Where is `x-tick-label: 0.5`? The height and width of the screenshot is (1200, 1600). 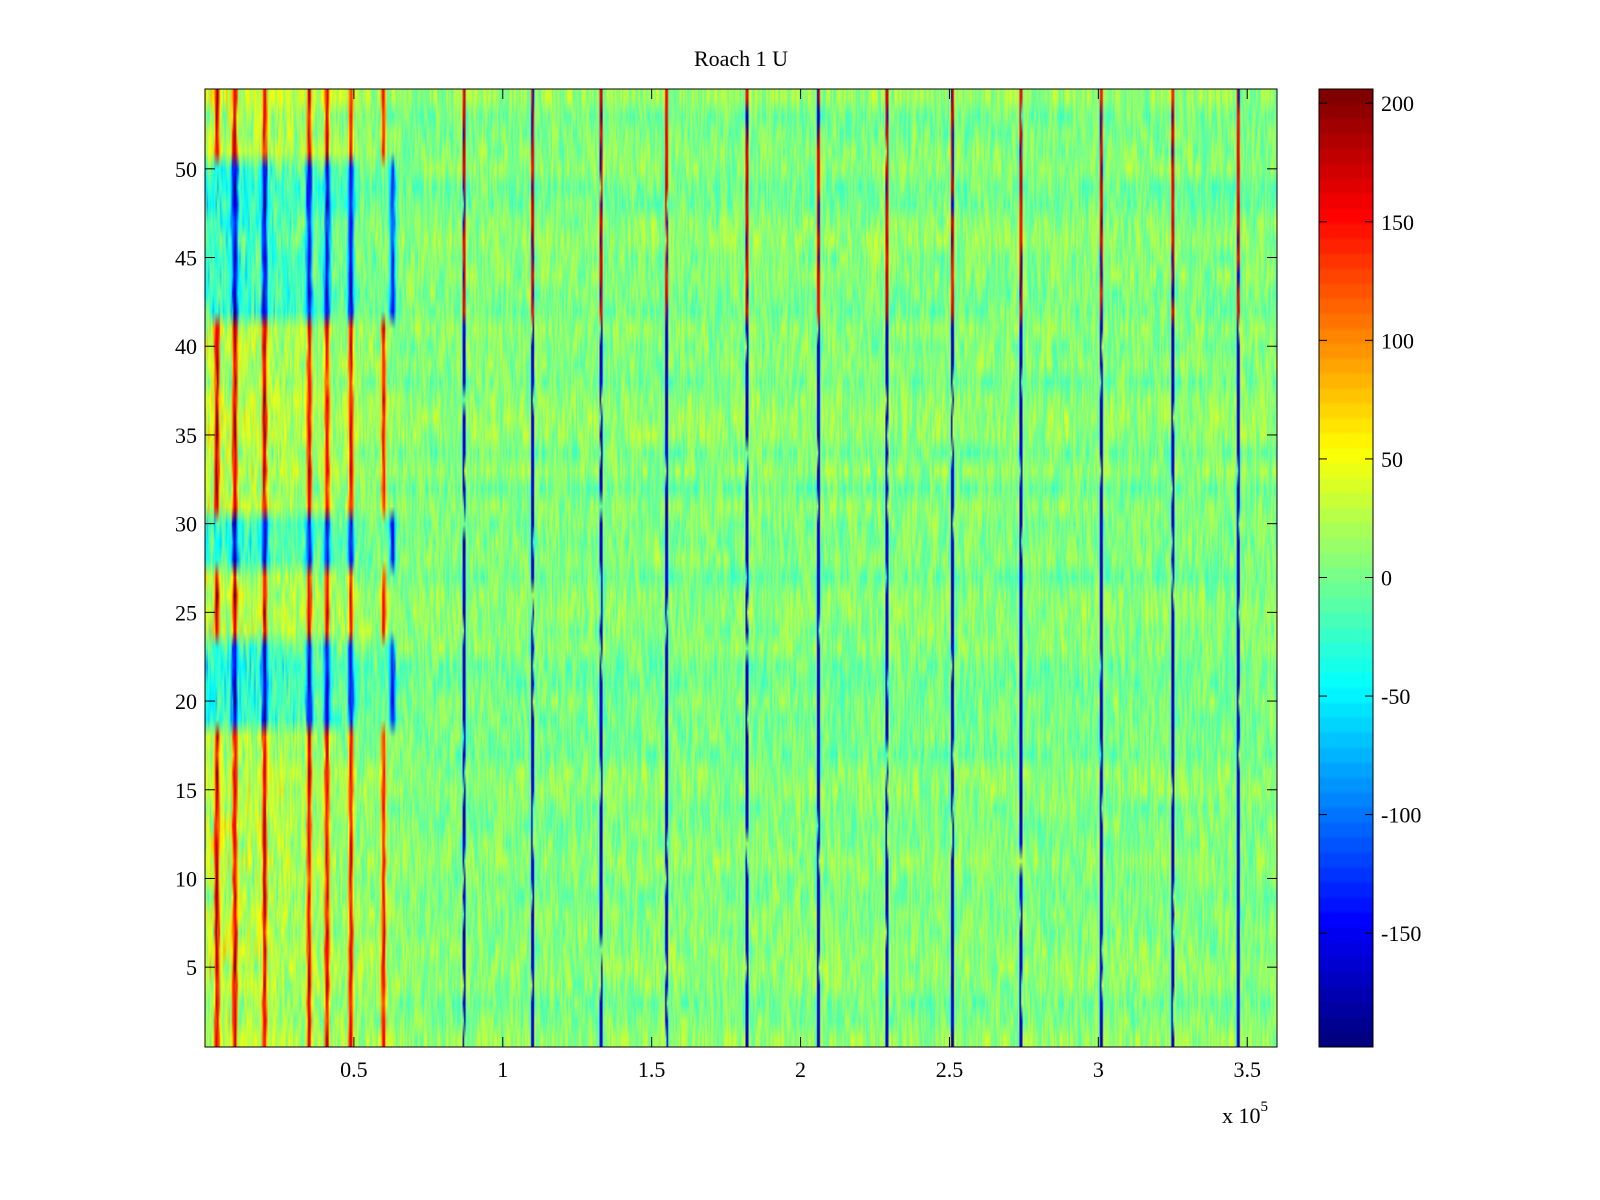
x-tick-label: 0.5 is located at coordinates (354, 1069).